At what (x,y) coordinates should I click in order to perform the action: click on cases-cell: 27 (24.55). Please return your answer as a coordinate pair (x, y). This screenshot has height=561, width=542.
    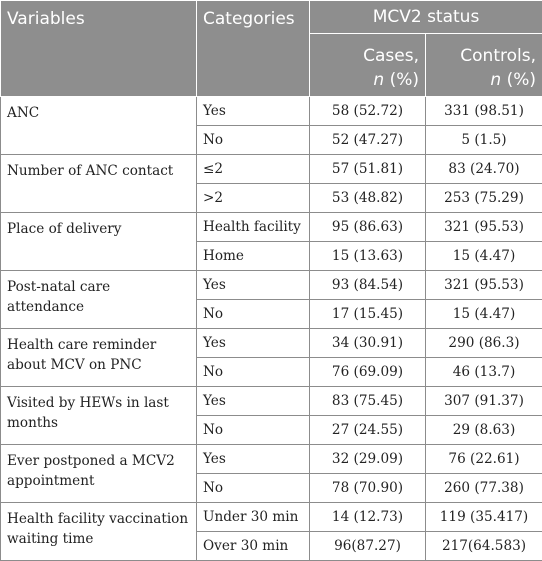
    Looking at the image, I should click on (368, 430).